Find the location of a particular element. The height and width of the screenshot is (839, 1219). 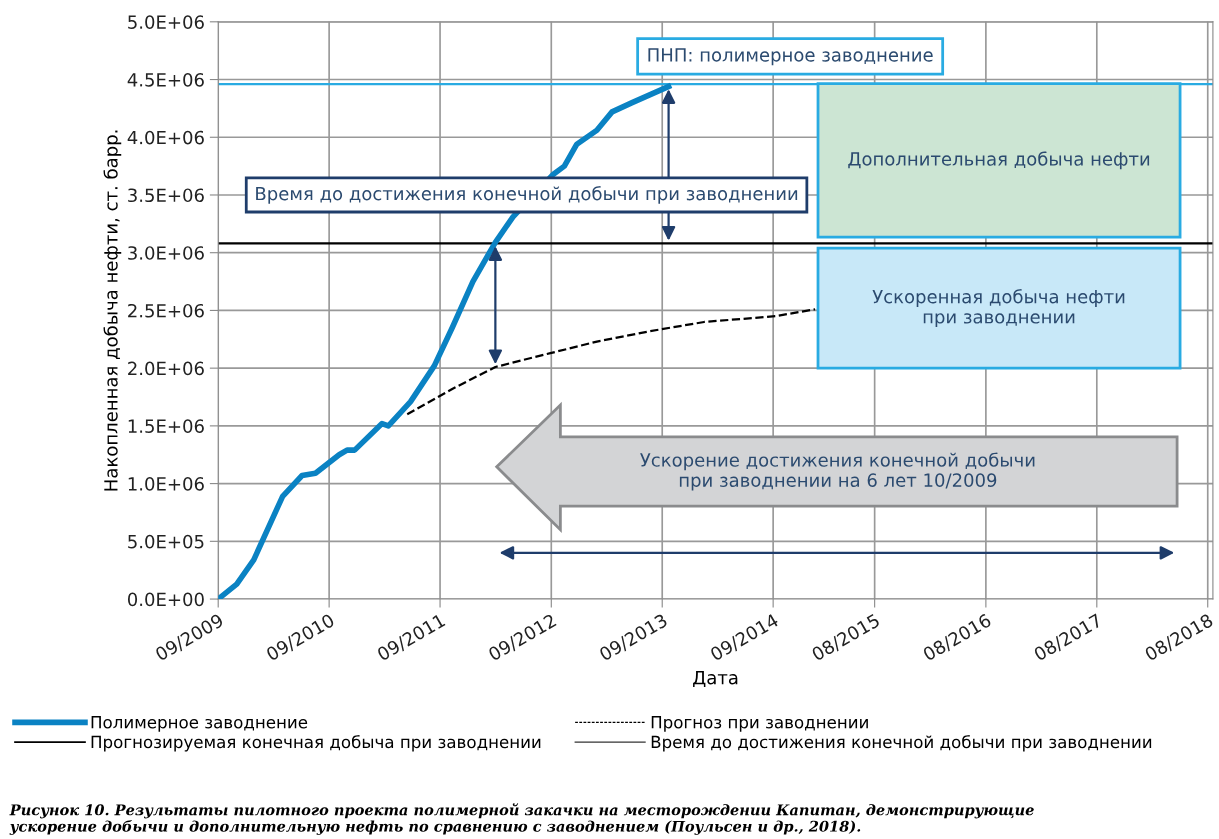

legend-label: Прогнозируемая конечная добыча при заводнении is located at coordinates (316, 743).